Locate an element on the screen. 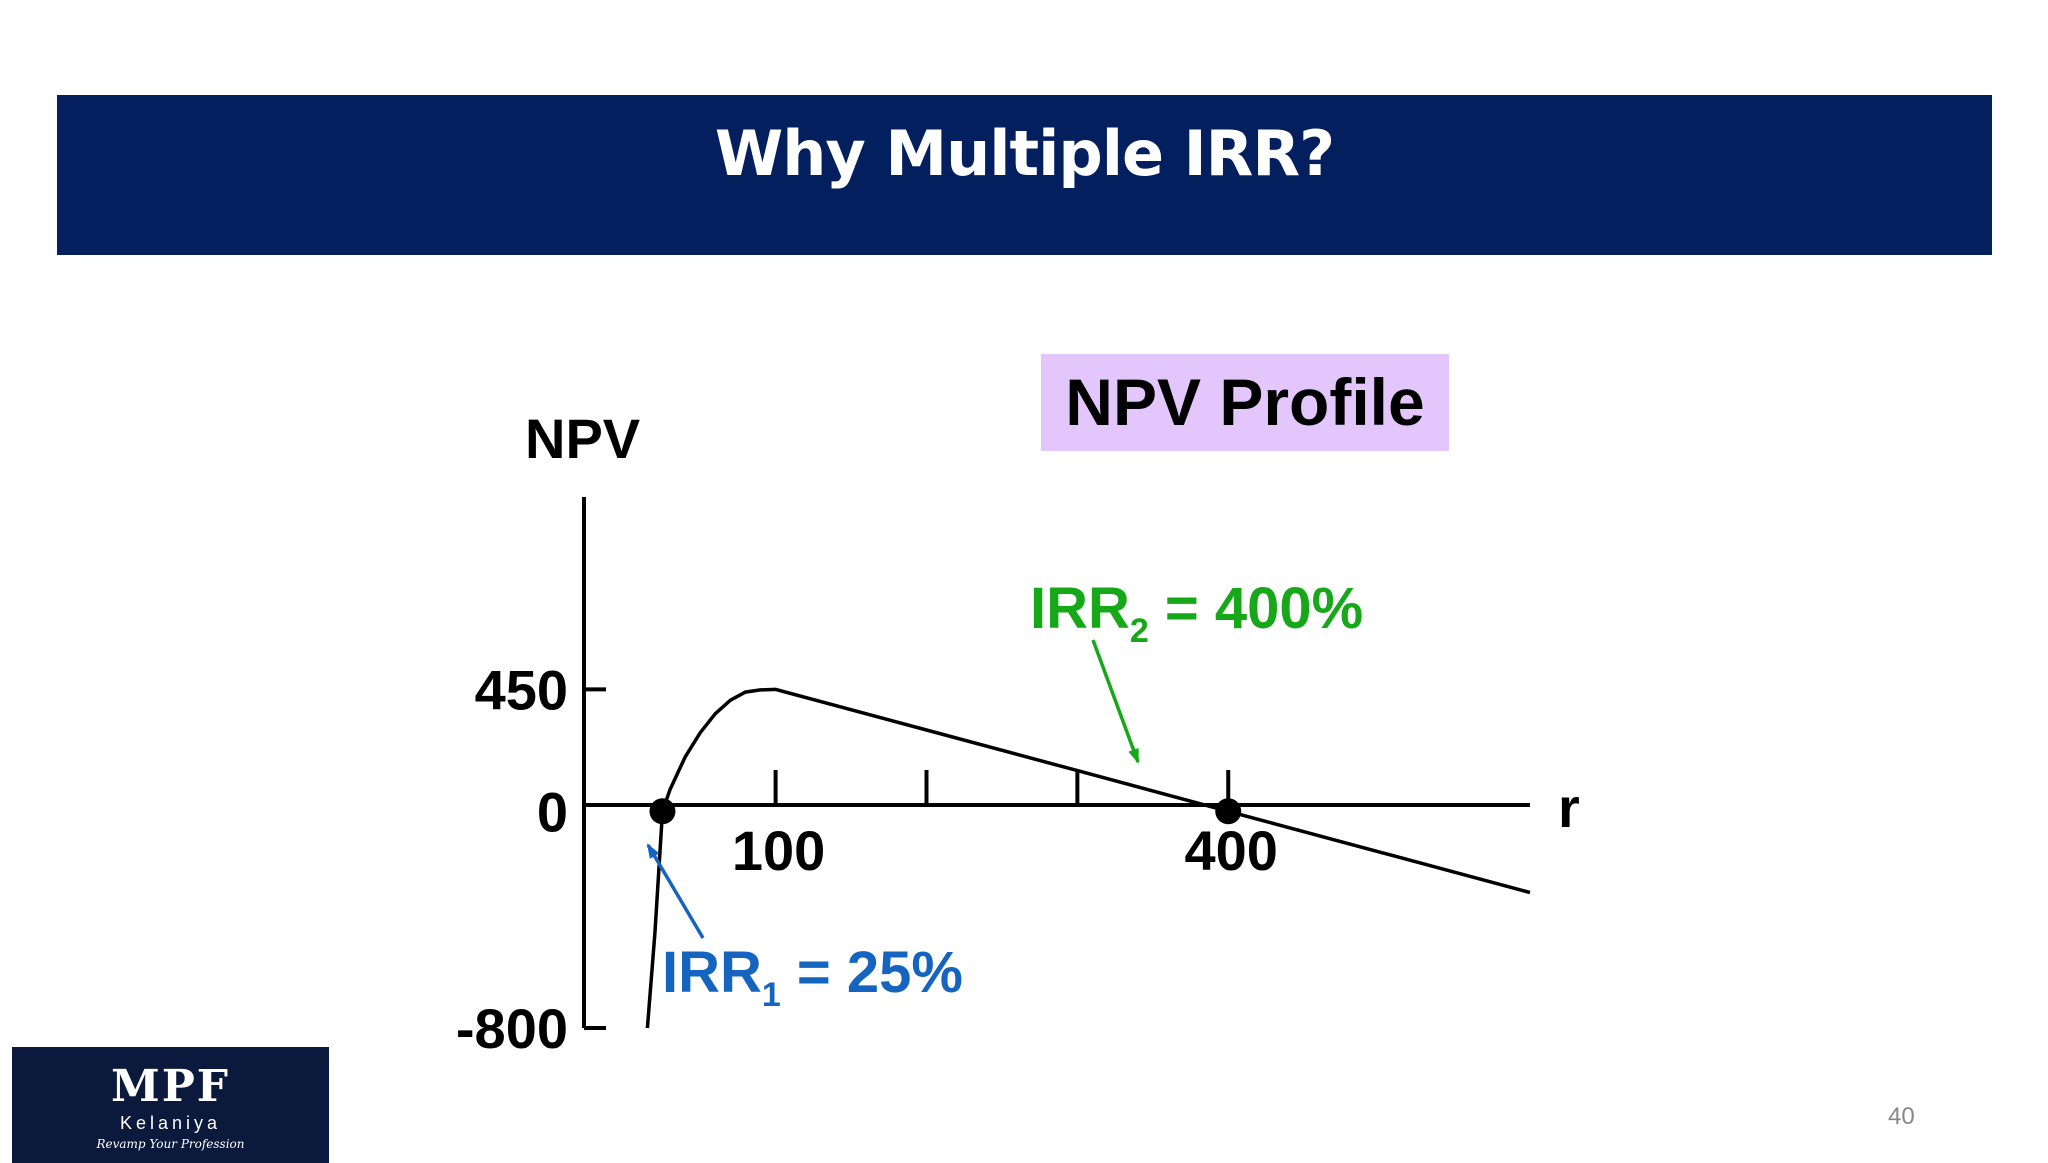 The height and width of the screenshot is (1163, 2048). irr-annotations: IRR1 = 25% IRR2 = 400% is located at coordinates (1004, 795).